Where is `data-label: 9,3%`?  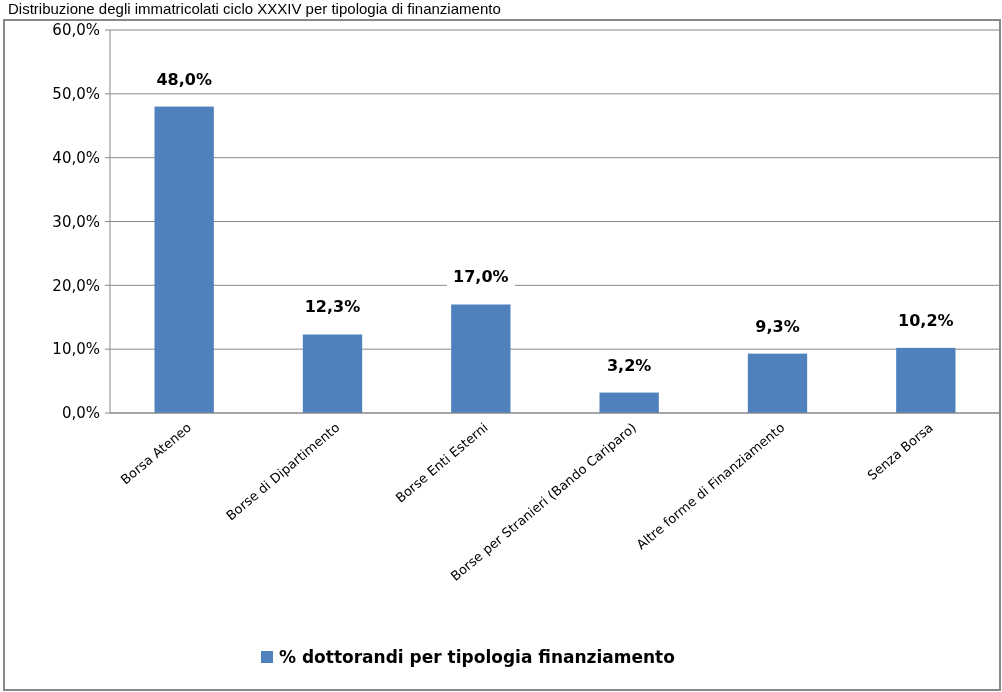 data-label: 9,3% is located at coordinates (777, 326).